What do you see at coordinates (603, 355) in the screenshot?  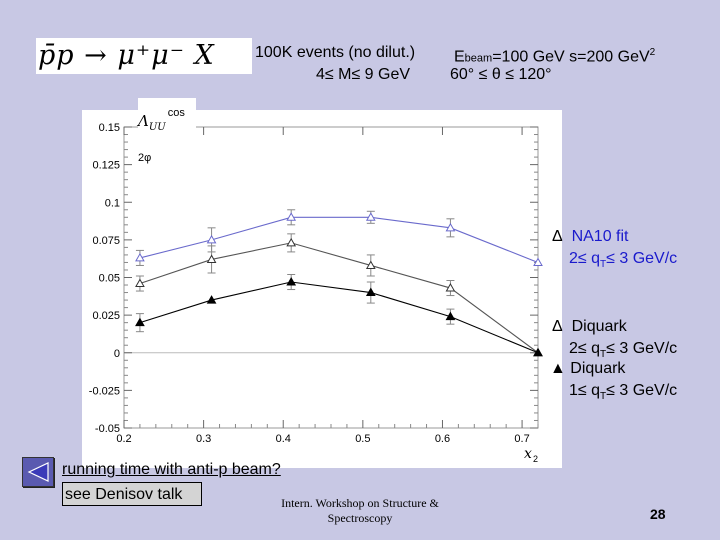 I see `legend-diquark-open-range-sub: T` at bounding box center [603, 355].